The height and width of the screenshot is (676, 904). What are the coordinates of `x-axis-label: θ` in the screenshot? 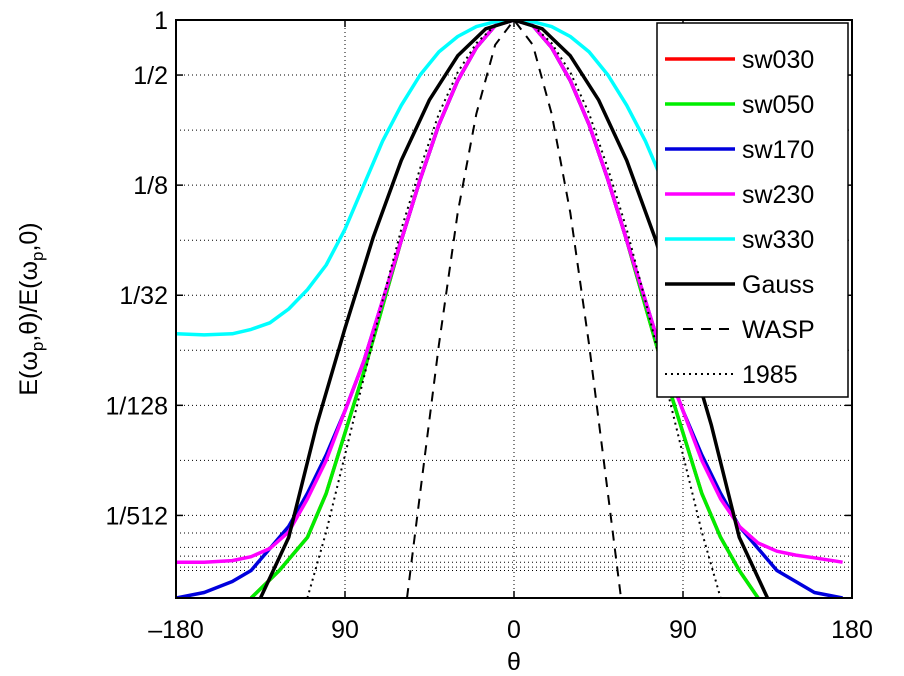 It's located at (514, 662).